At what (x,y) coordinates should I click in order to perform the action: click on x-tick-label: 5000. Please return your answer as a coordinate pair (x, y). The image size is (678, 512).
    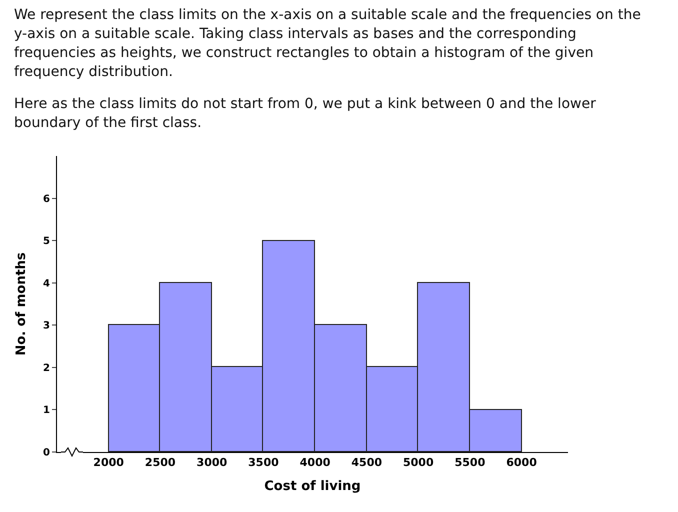
    Looking at the image, I should click on (418, 463).